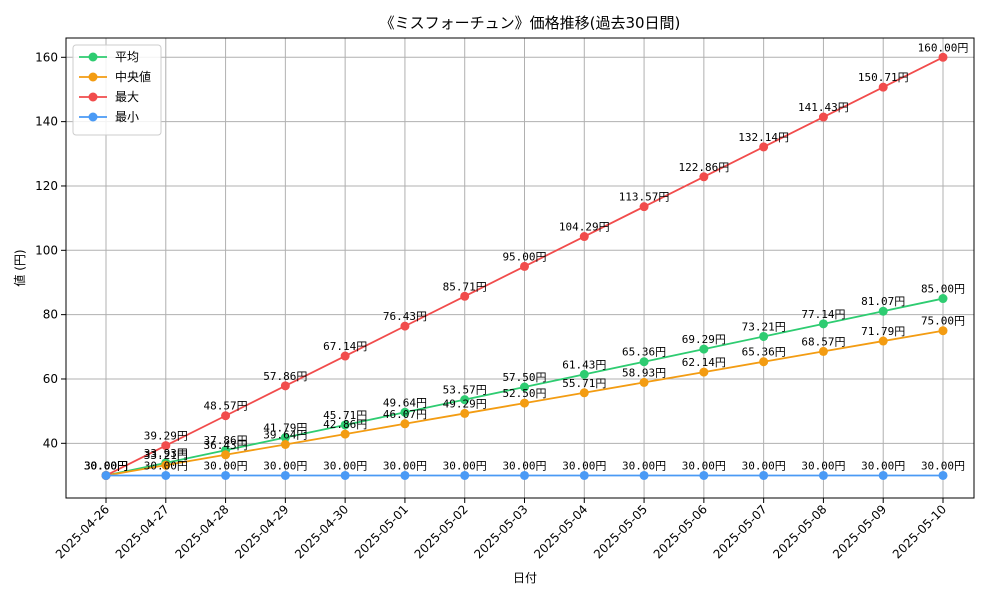 The image size is (1000, 600). What do you see at coordinates (142, 531) in the screenshot?
I see `x-tick-label: 2025-04-27` at bounding box center [142, 531].